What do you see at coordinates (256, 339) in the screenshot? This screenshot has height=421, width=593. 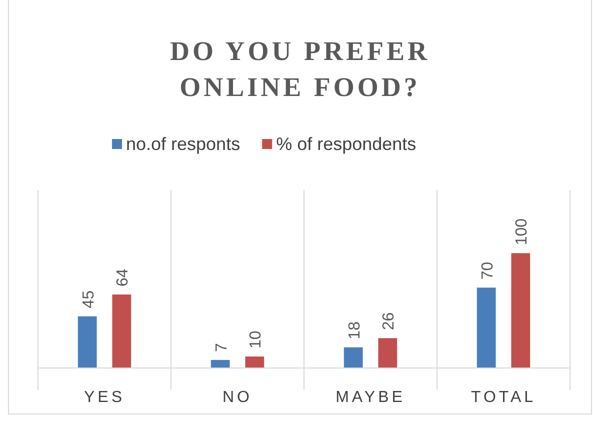 I see `data-label: 10` at bounding box center [256, 339].